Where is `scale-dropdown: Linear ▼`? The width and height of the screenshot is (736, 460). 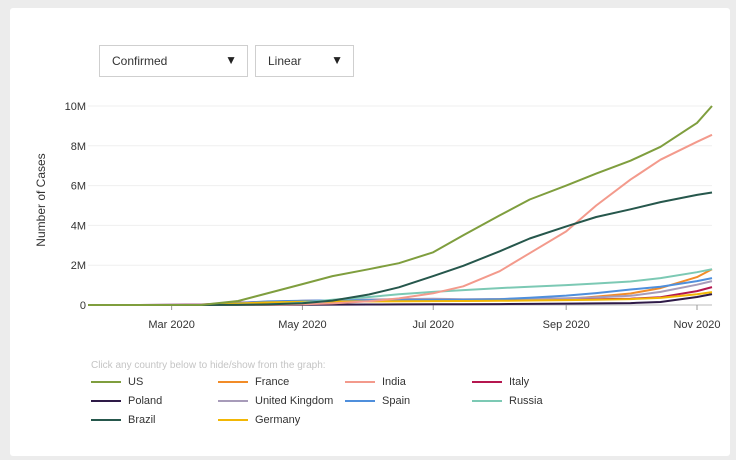
scale-dropdown: Linear ▼ is located at coordinates (304, 61).